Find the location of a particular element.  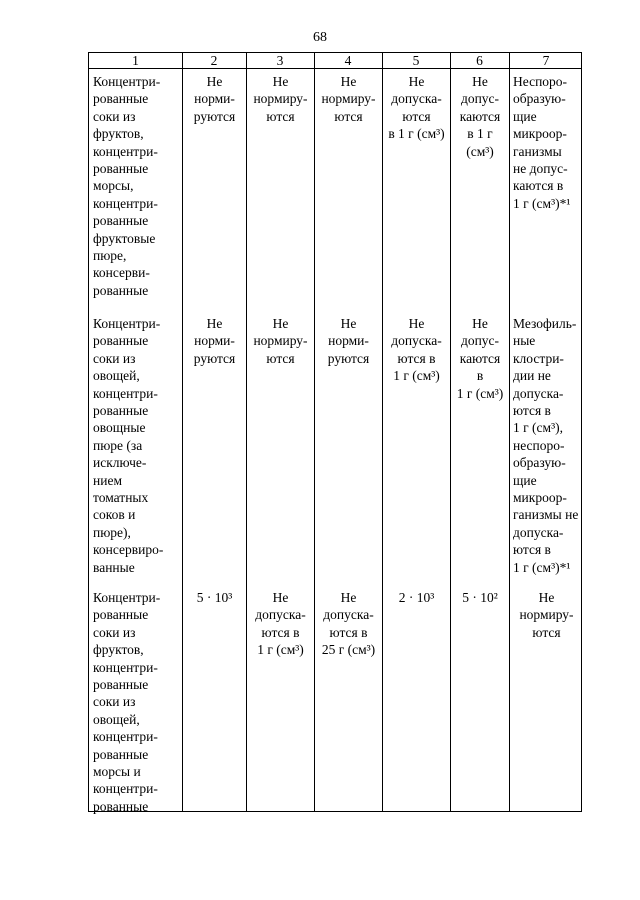

column-header-4: 4 is located at coordinates (348, 60).